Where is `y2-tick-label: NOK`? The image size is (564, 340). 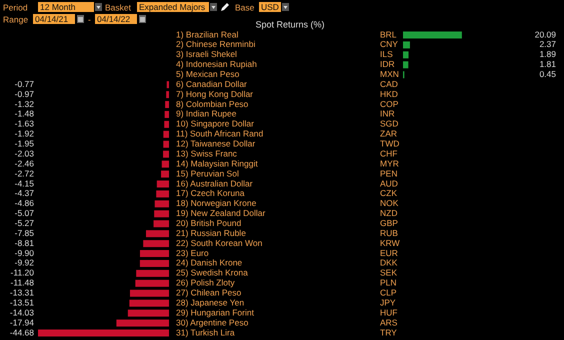
y2-tick-label: NOK is located at coordinates (389, 203).